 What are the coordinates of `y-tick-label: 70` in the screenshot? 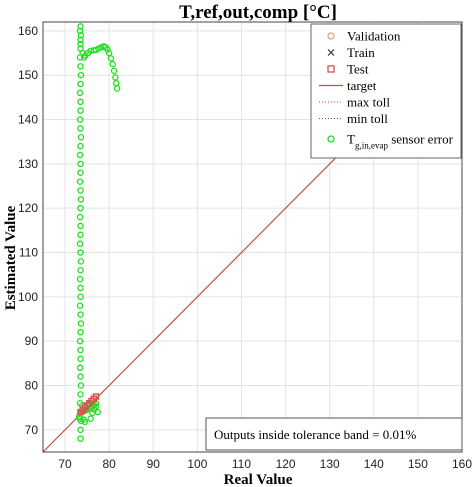 It's located at (32, 430).